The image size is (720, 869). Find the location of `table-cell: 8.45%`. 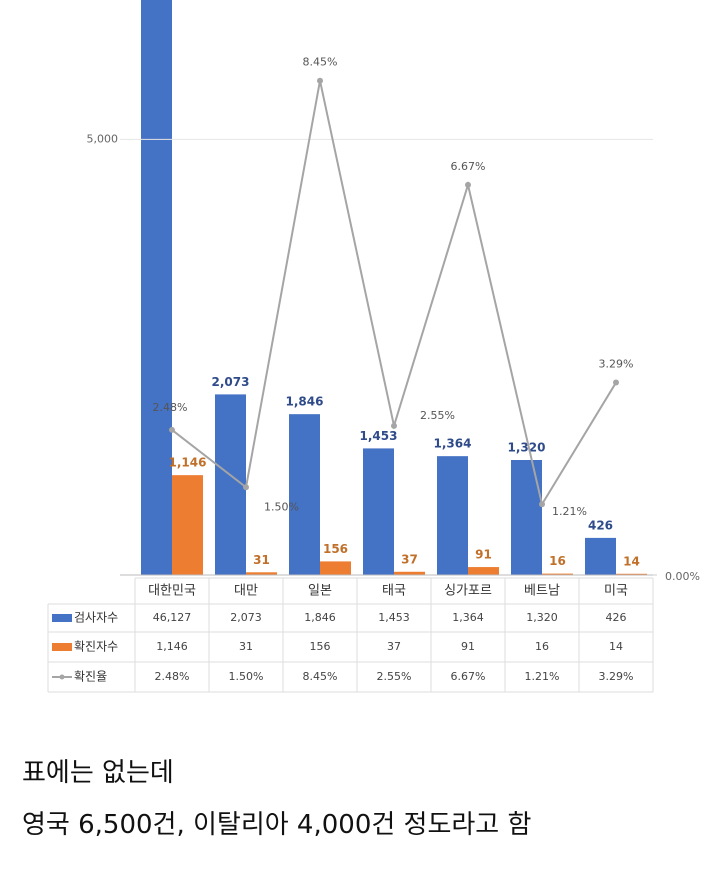

table-cell: 8.45% is located at coordinates (320, 676).